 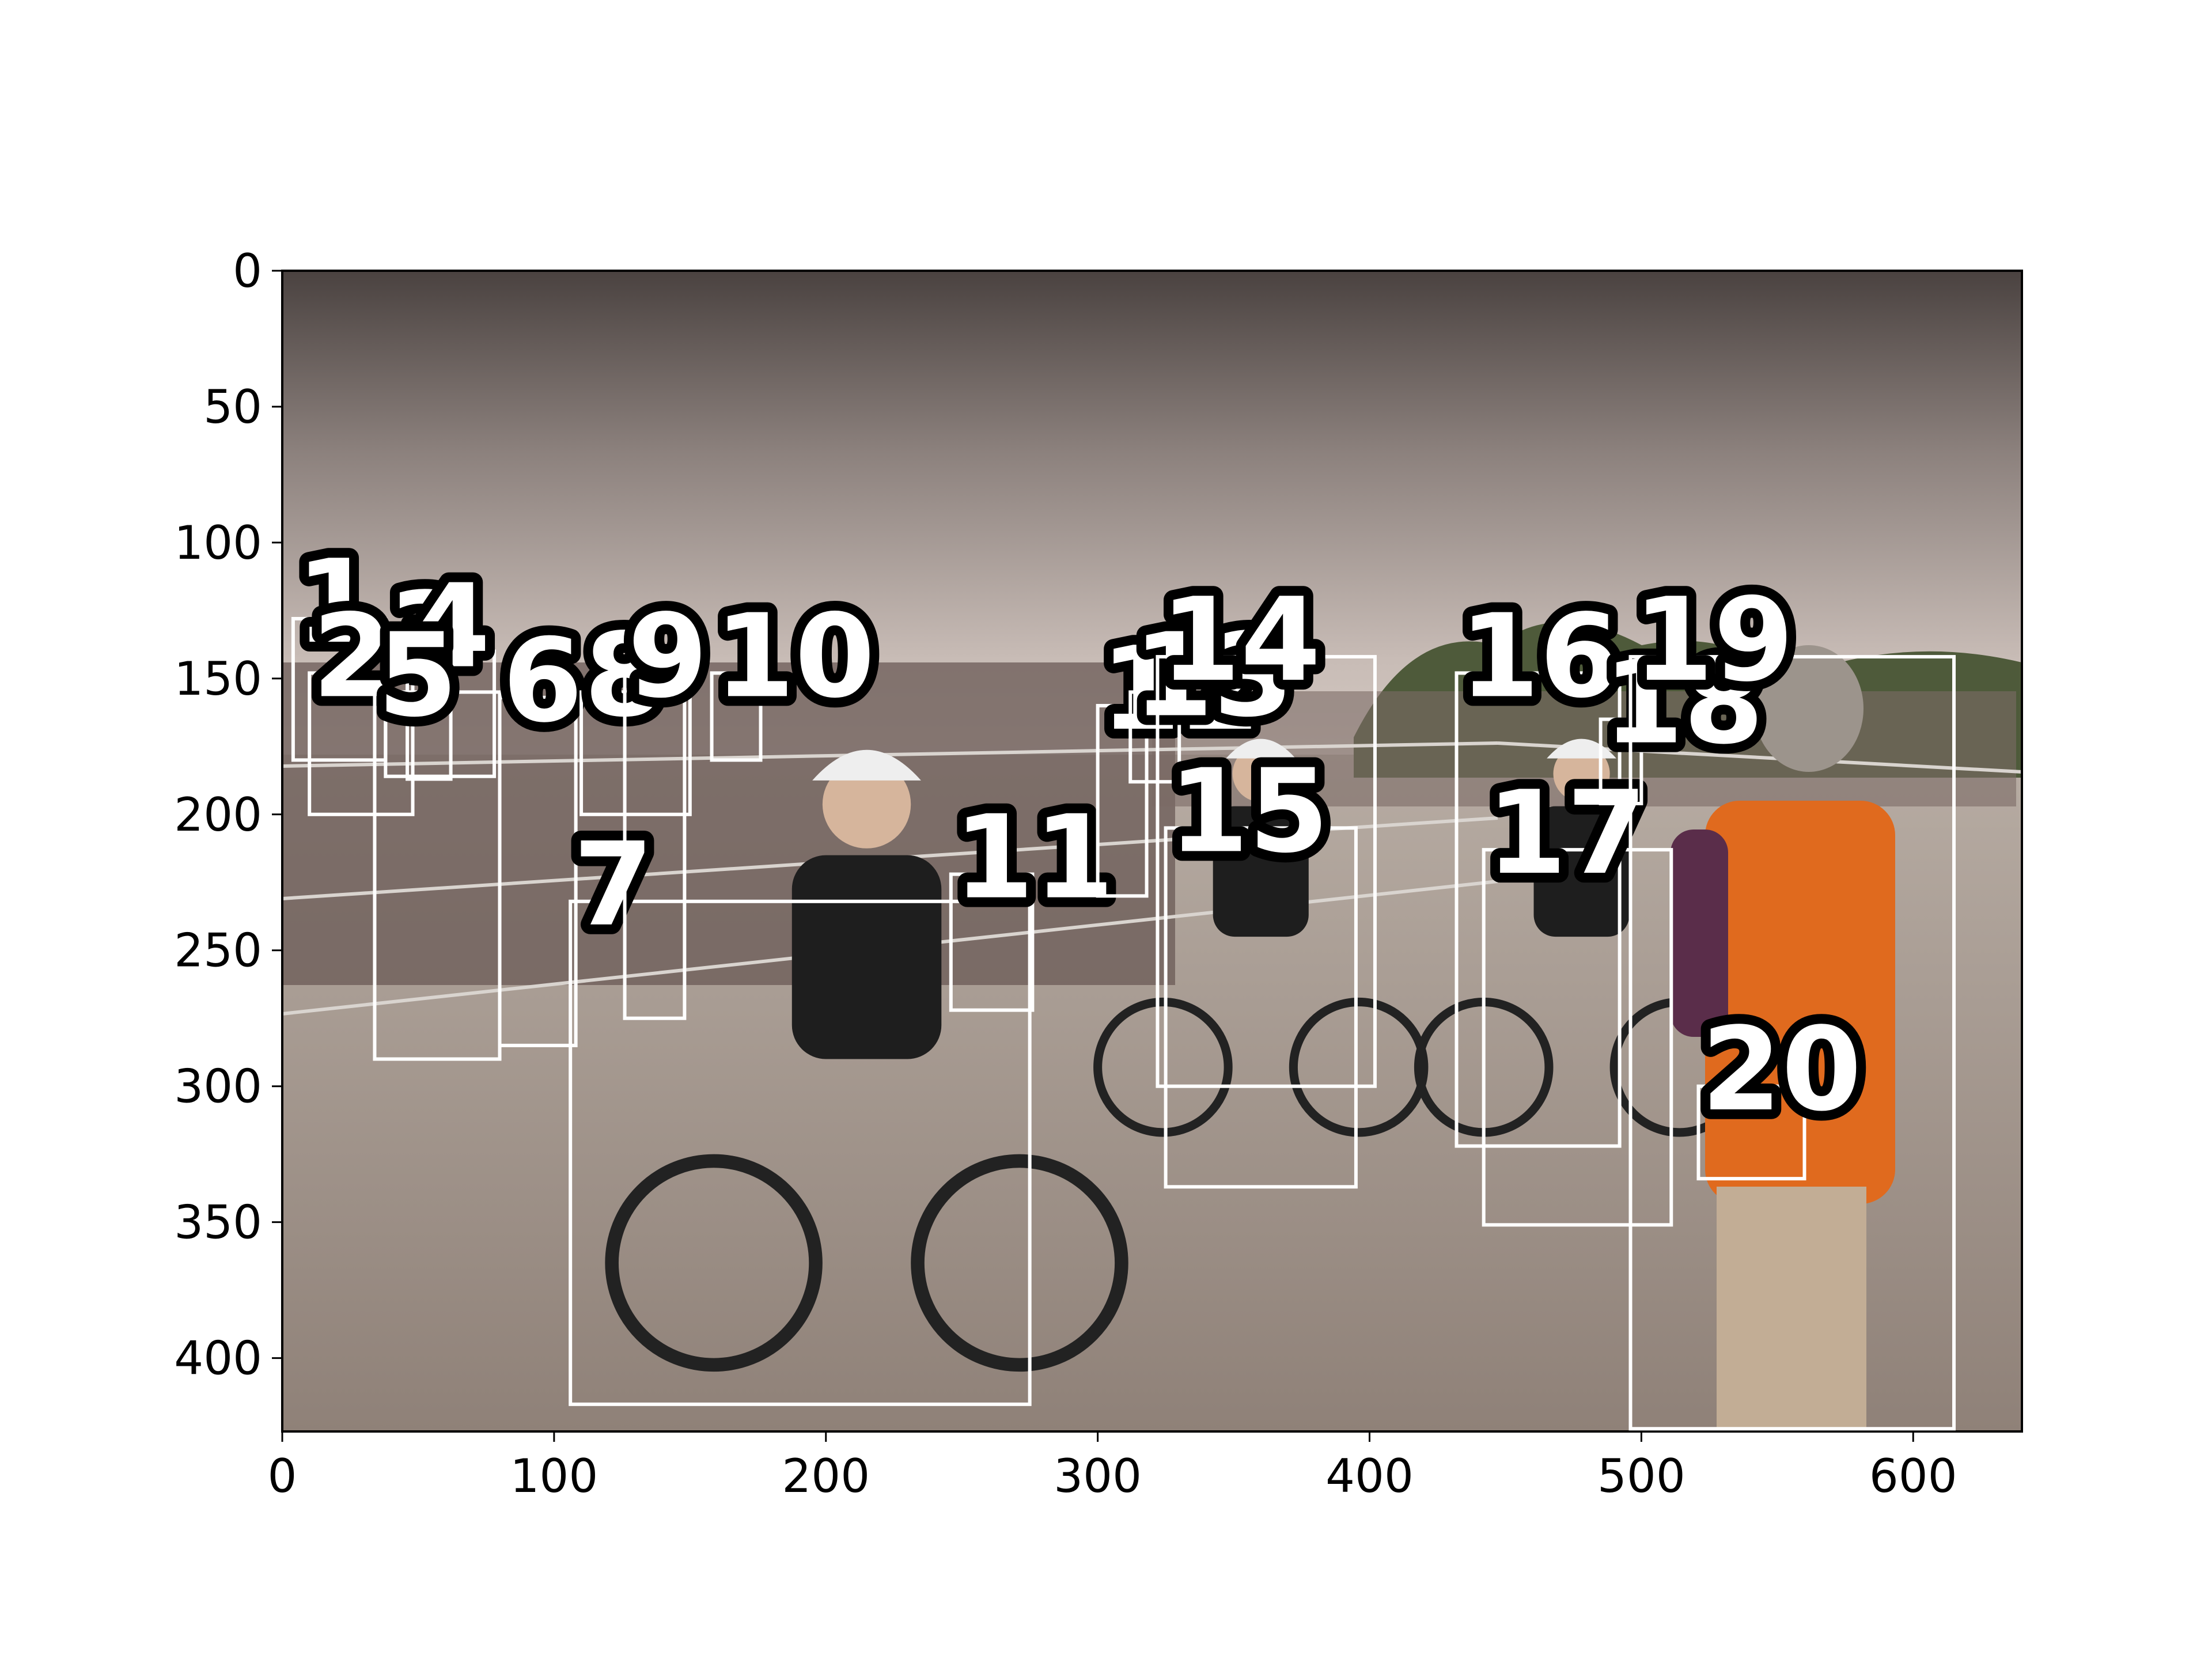 What do you see at coordinates (1641, 1476) in the screenshot?
I see `x-tick-label: 500` at bounding box center [1641, 1476].